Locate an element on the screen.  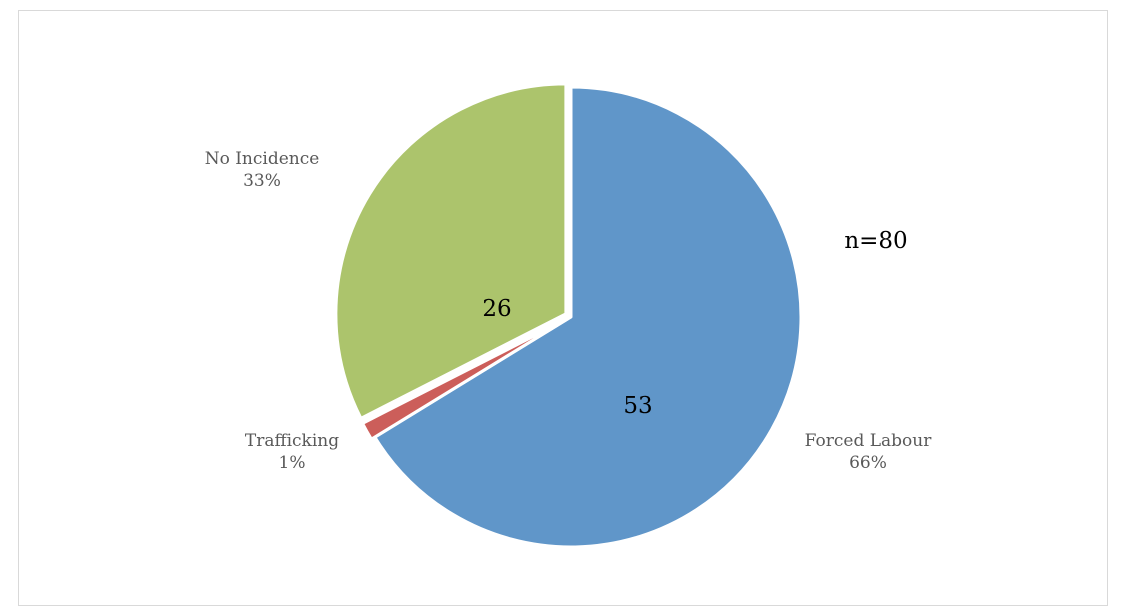
category-label-forced-labour: Forced Labour 66% is located at coordinates (869, 452).